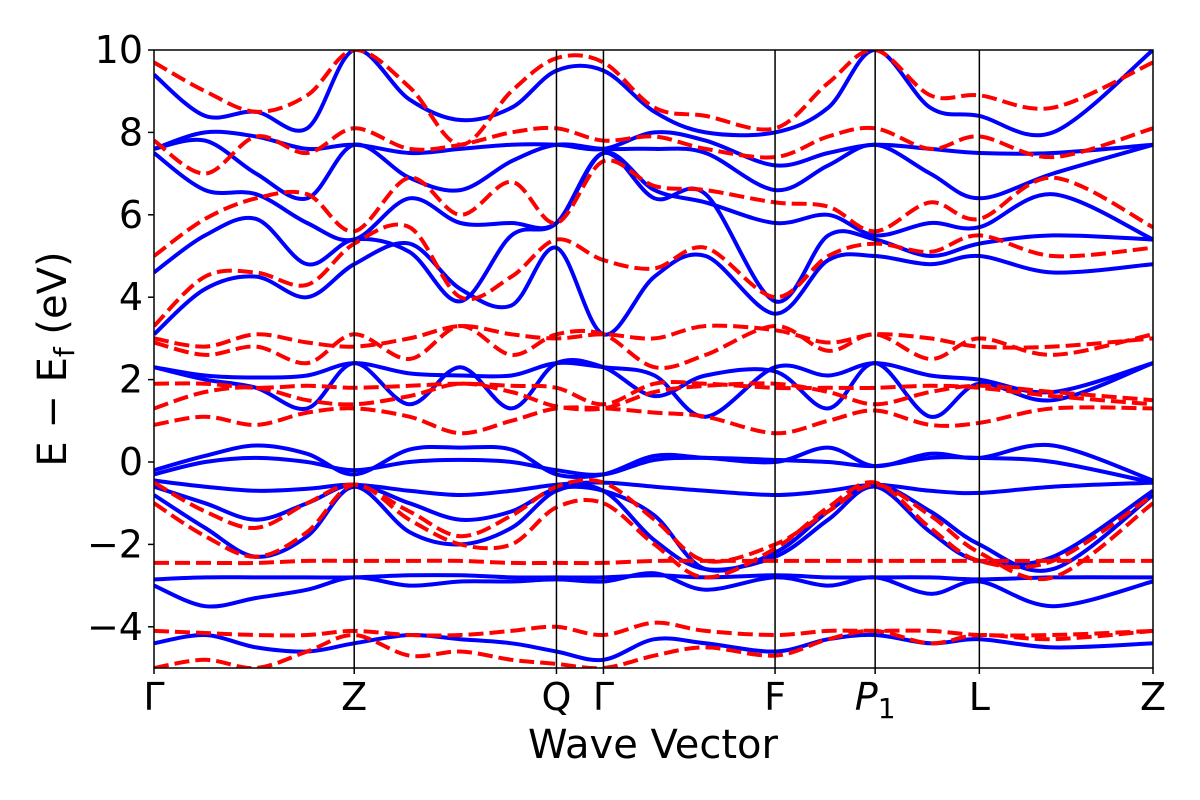 Image resolution: width=1200 pixels, height=800 pixels. I want to click on x-tick-label: F, so click(775, 697).